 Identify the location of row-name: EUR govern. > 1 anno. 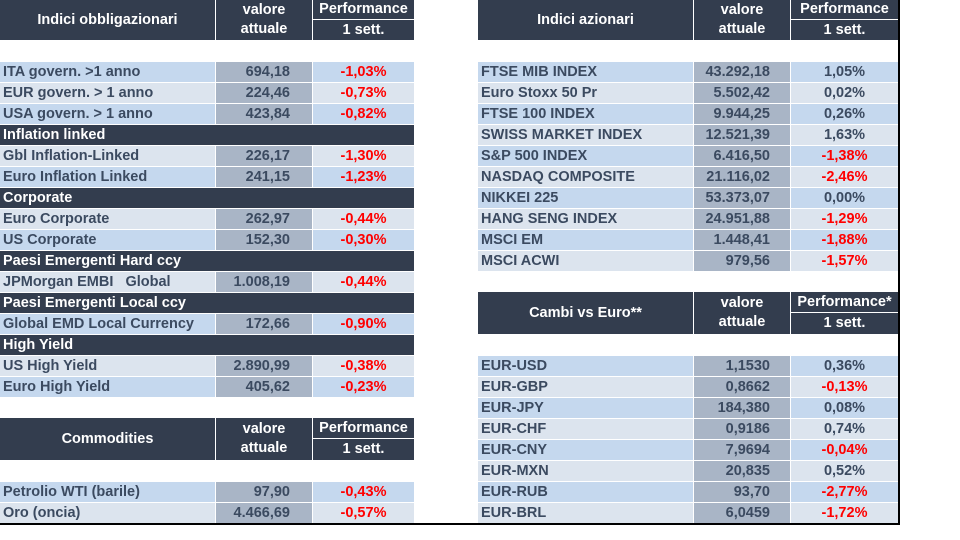
(107, 93).